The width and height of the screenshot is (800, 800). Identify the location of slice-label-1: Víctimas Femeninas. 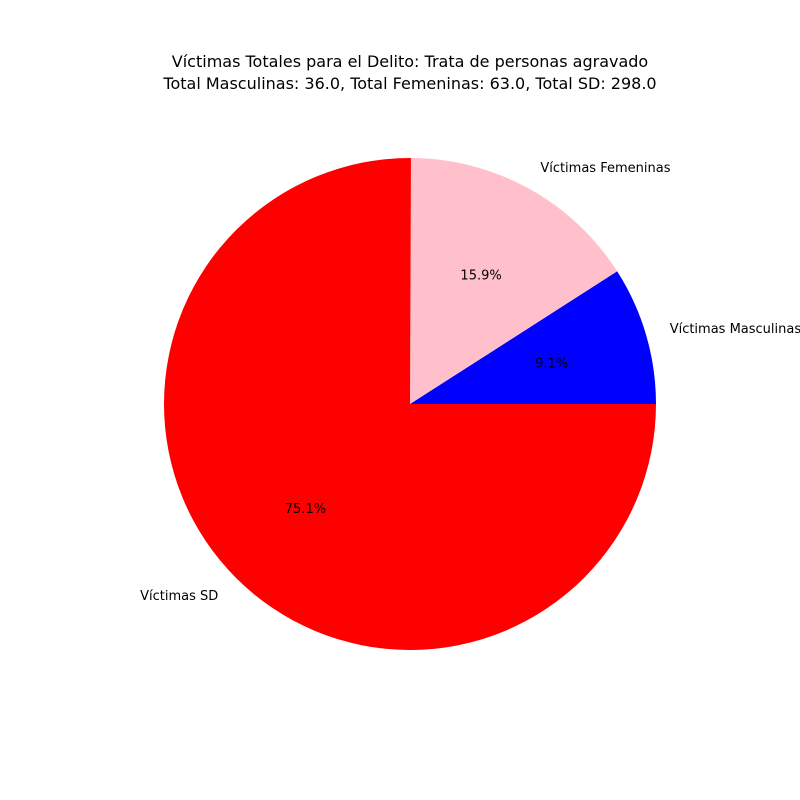
(605, 168).